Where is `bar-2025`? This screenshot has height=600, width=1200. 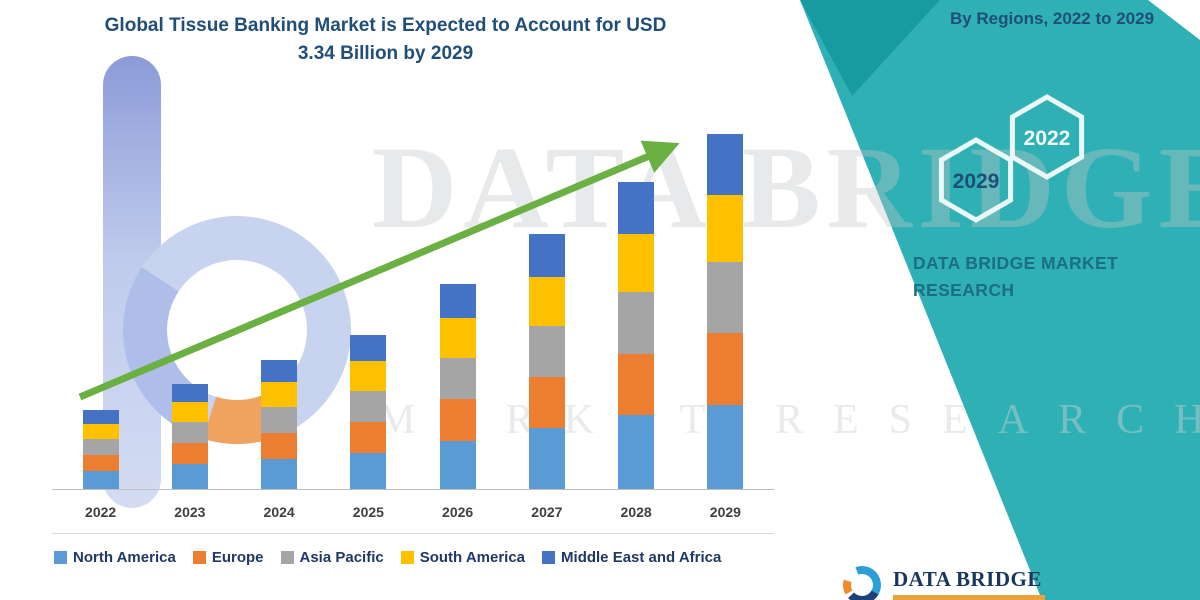 bar-2025 is located at coordinates (368, 412).